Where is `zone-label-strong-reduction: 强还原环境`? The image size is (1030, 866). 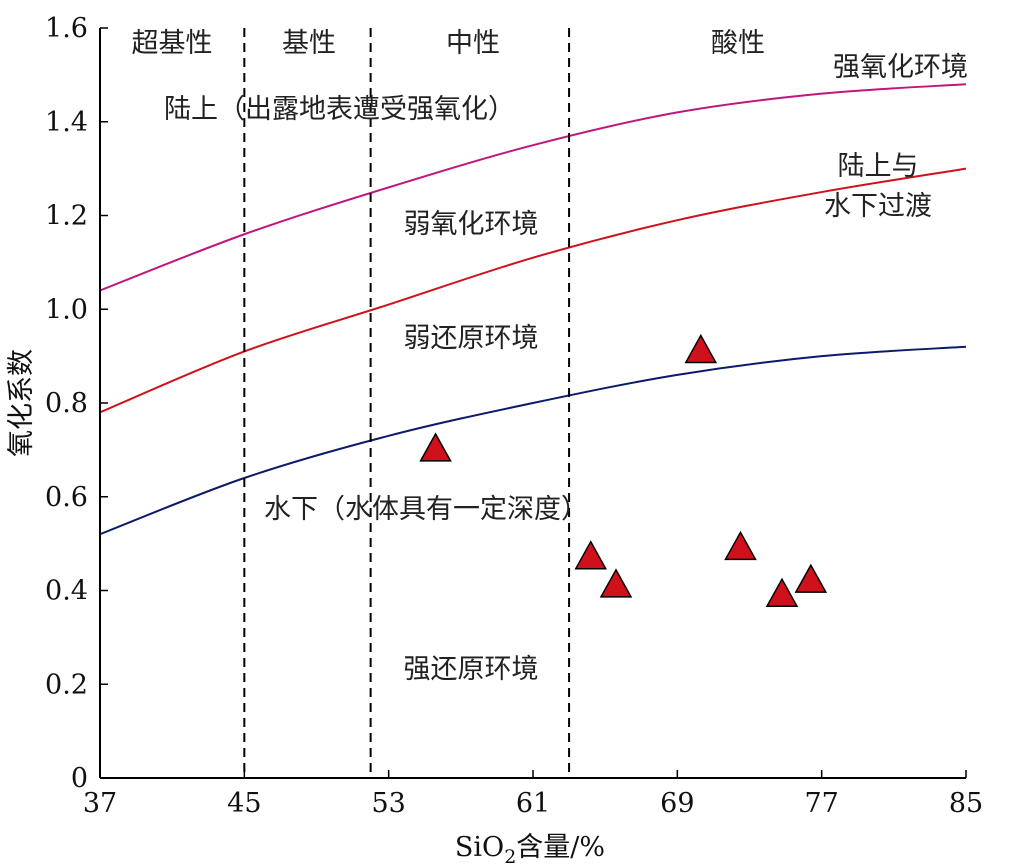 zone-label-strong-reduction: 强还原环境 is located at coordinates (471, 669).